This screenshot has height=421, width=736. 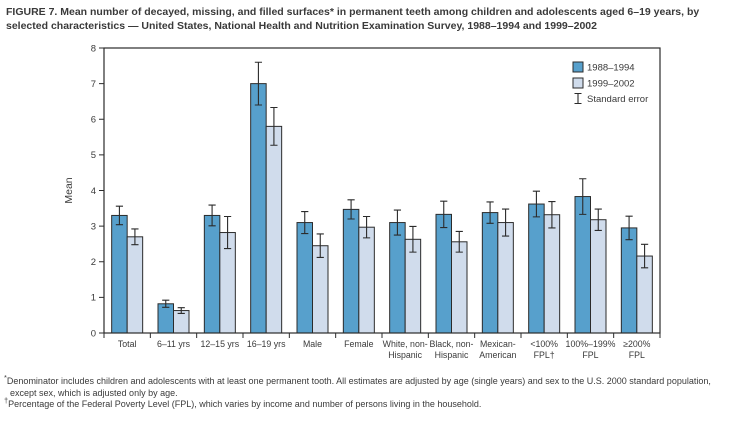 What do you see at coordinates (358, 344) in the screenshot?
I see `x-tick-label: Female` at bounding box center [358, 344].